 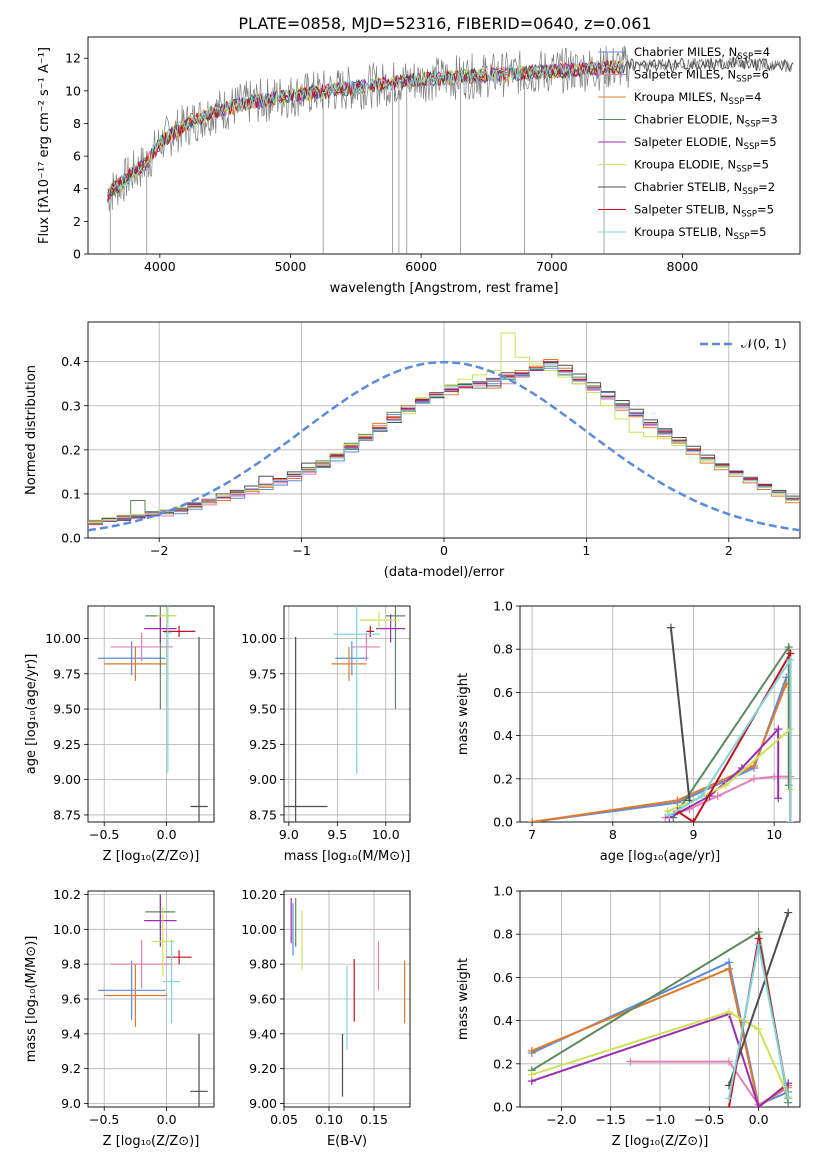 What do you see at coordinates (77, 156) in the screenshot?
I see `y-tick-label: 6` at bounding box center [77, 156].